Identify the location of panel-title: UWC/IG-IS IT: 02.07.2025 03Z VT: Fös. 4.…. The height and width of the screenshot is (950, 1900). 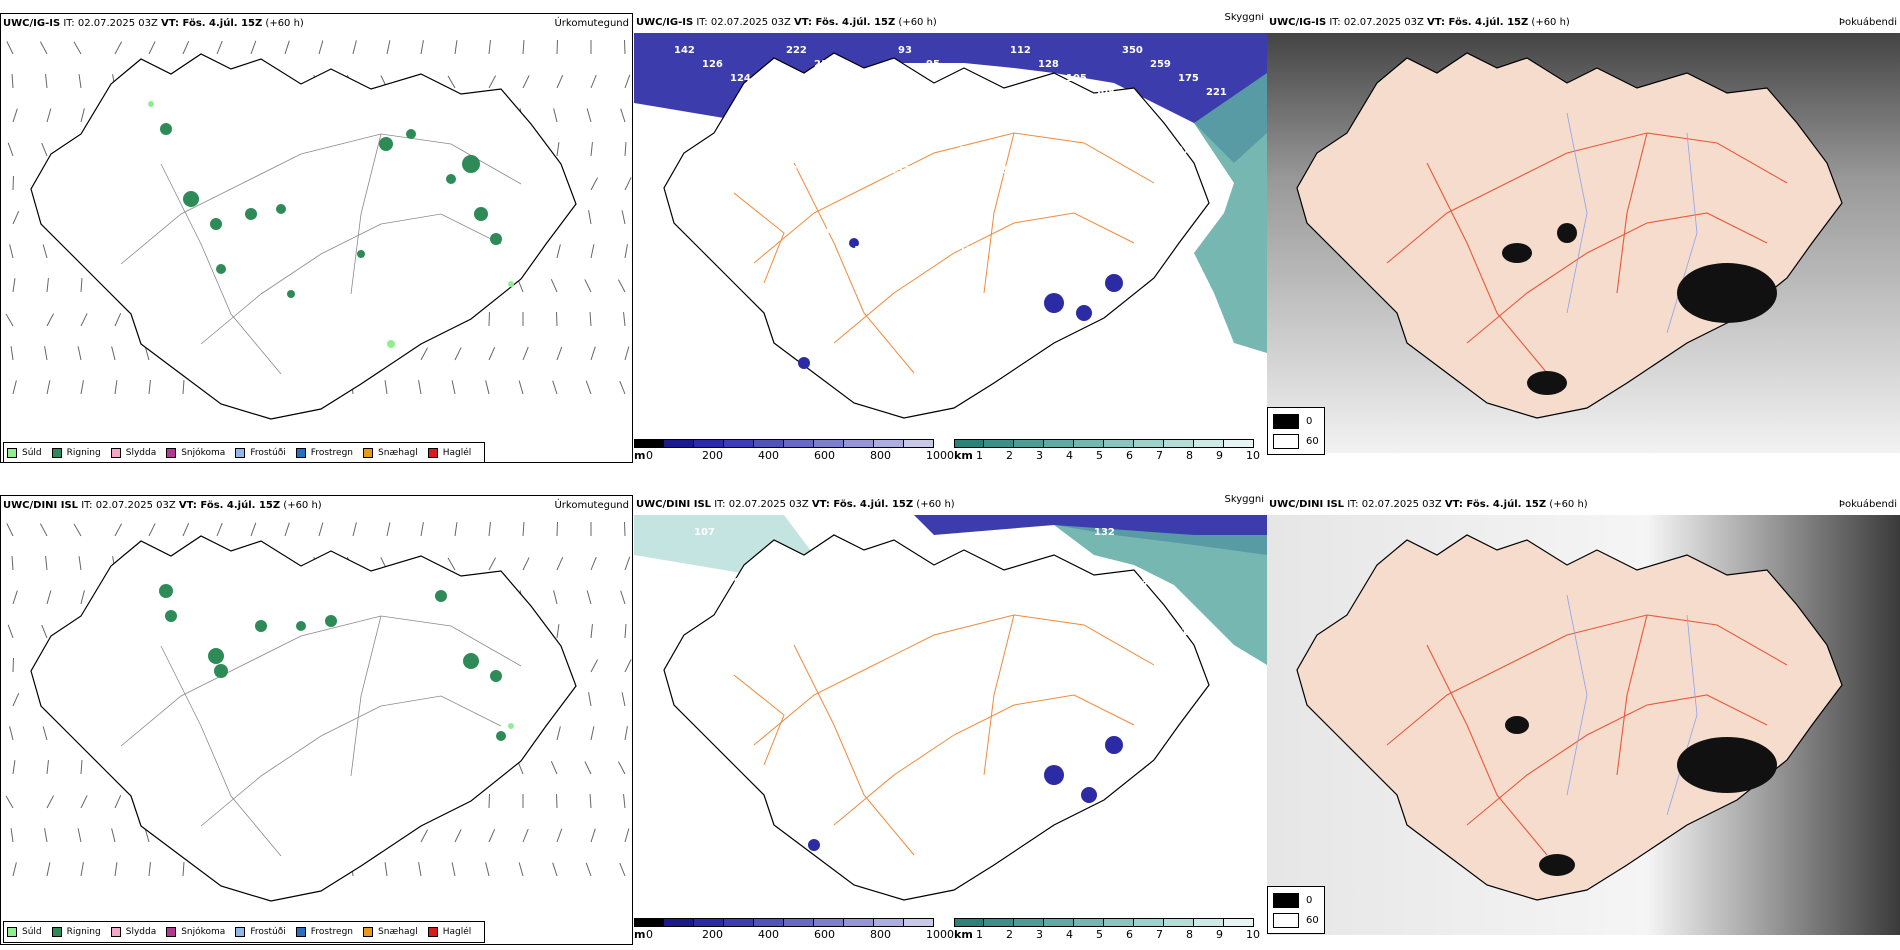
(1419, 22).